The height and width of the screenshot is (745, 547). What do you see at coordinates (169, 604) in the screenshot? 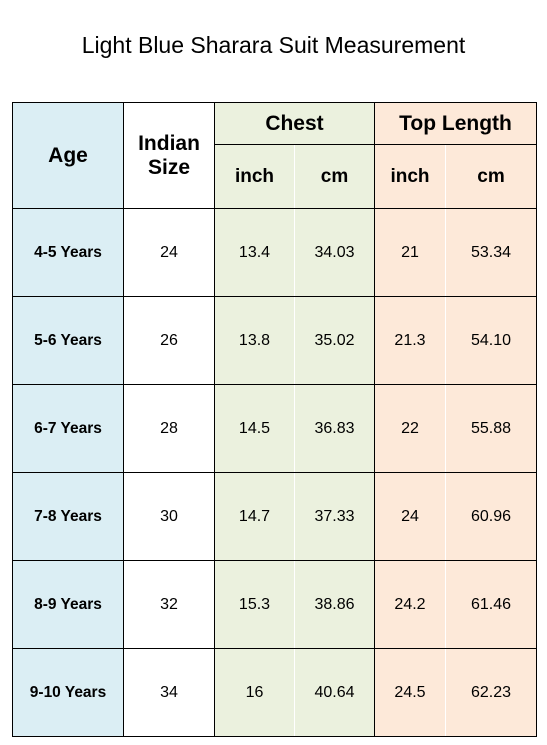
I see `cell-size: 32` at bounding box center [169, 604].